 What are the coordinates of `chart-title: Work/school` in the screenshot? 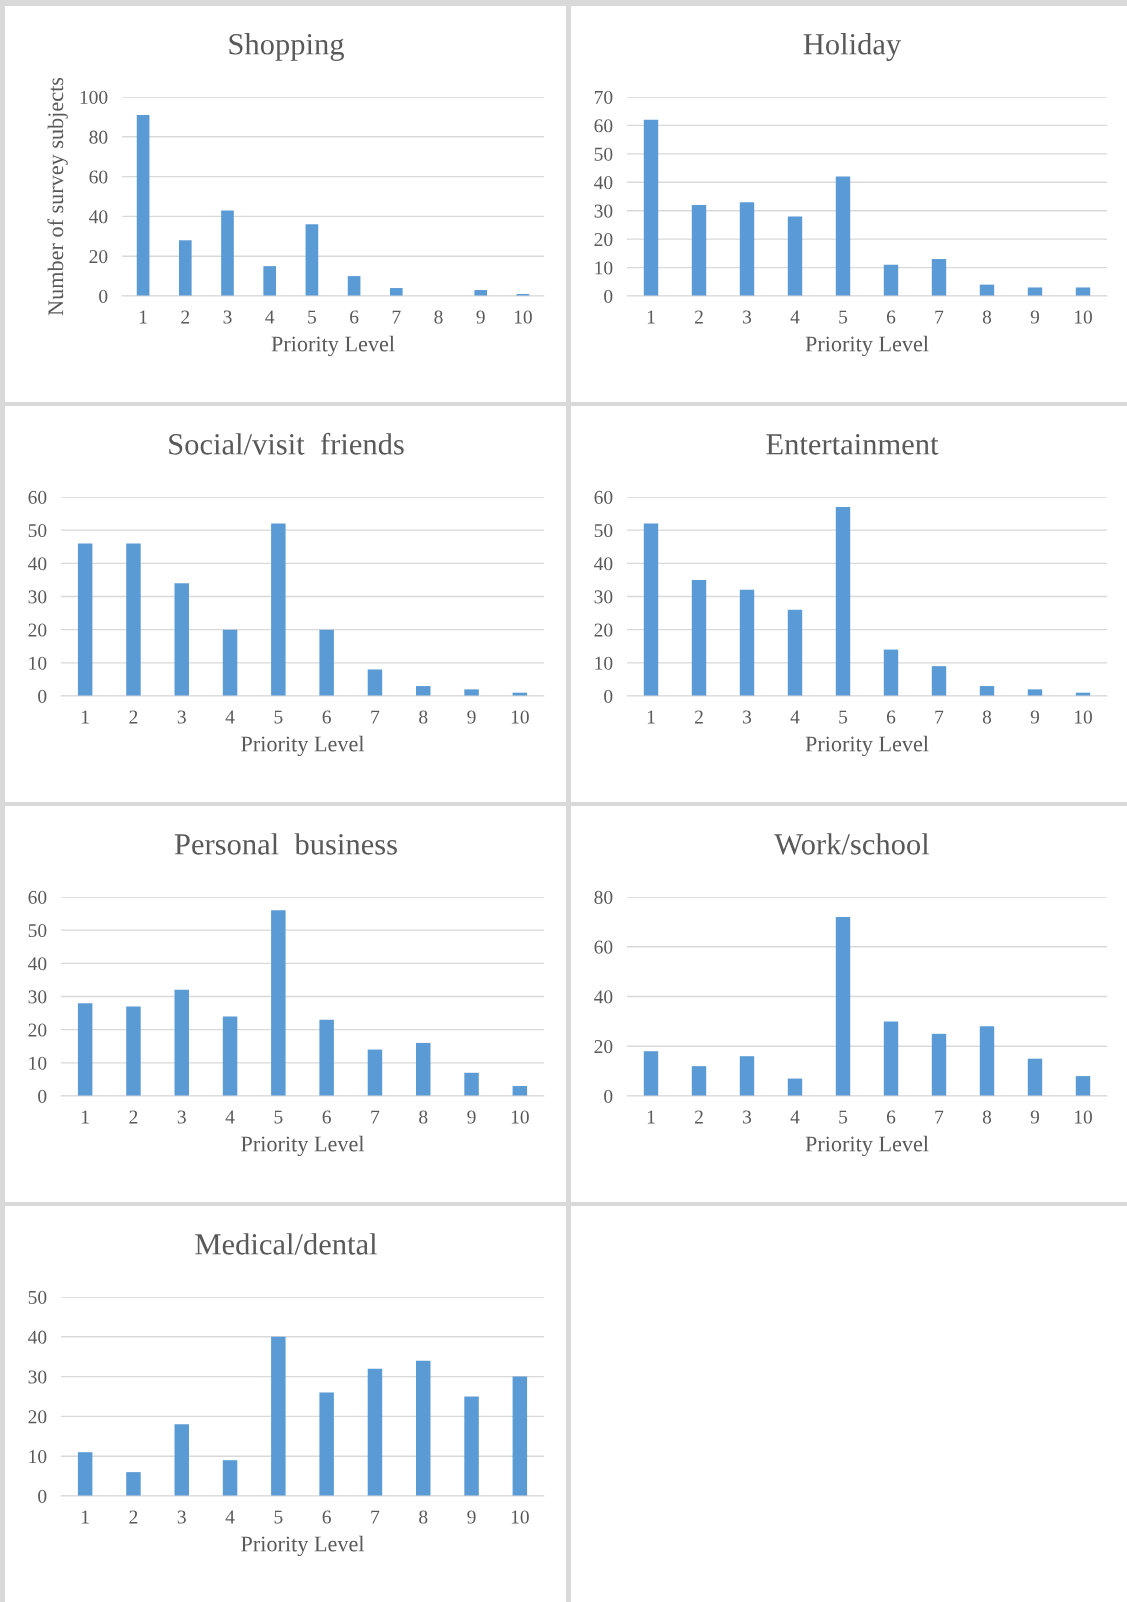 It's located at (852, 844).